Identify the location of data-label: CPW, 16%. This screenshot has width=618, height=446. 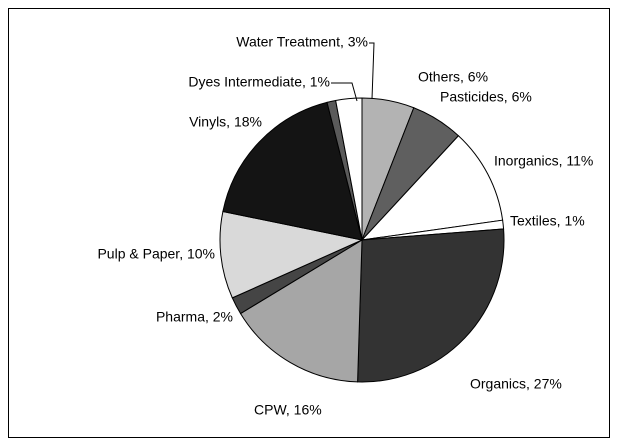
(288, 410).